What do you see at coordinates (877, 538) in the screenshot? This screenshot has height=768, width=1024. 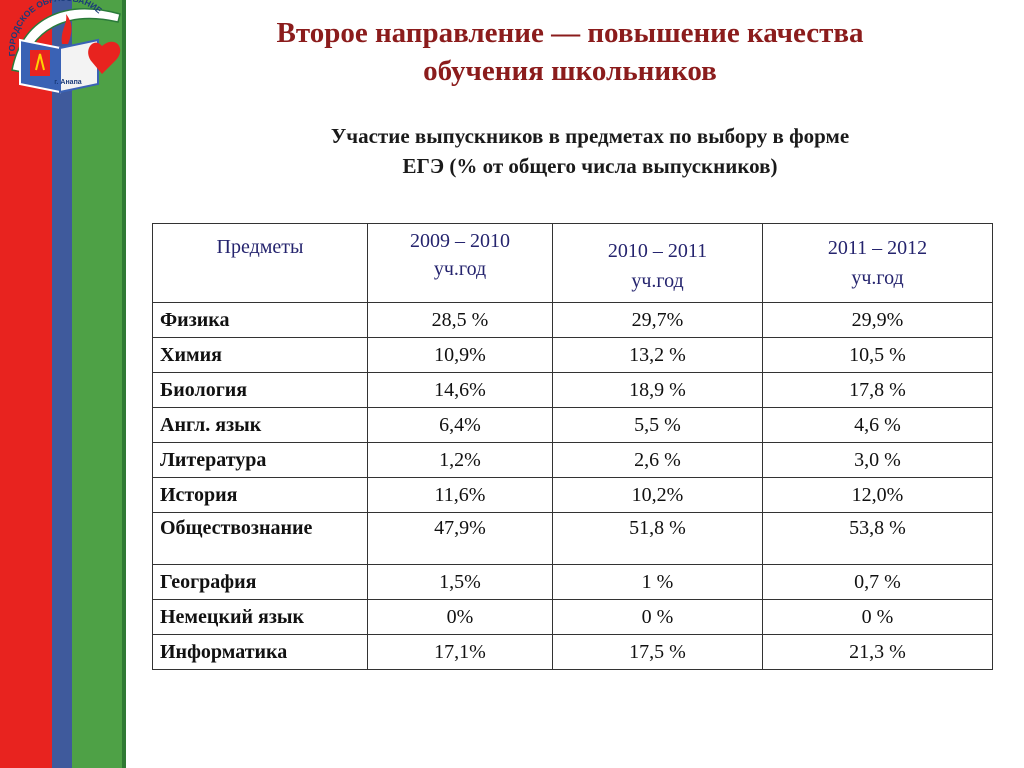 I see `cell-value: 53,8 %` at bounding box center [877, 538].